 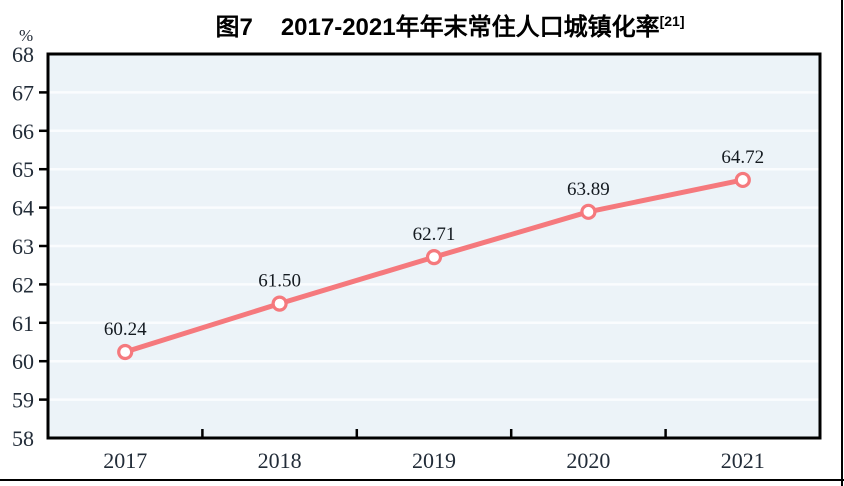 What do you see at coordinates (672, 21) in the screenshot?
I see `chart-title-superscript: [21]` at bounding box center [672, 21].